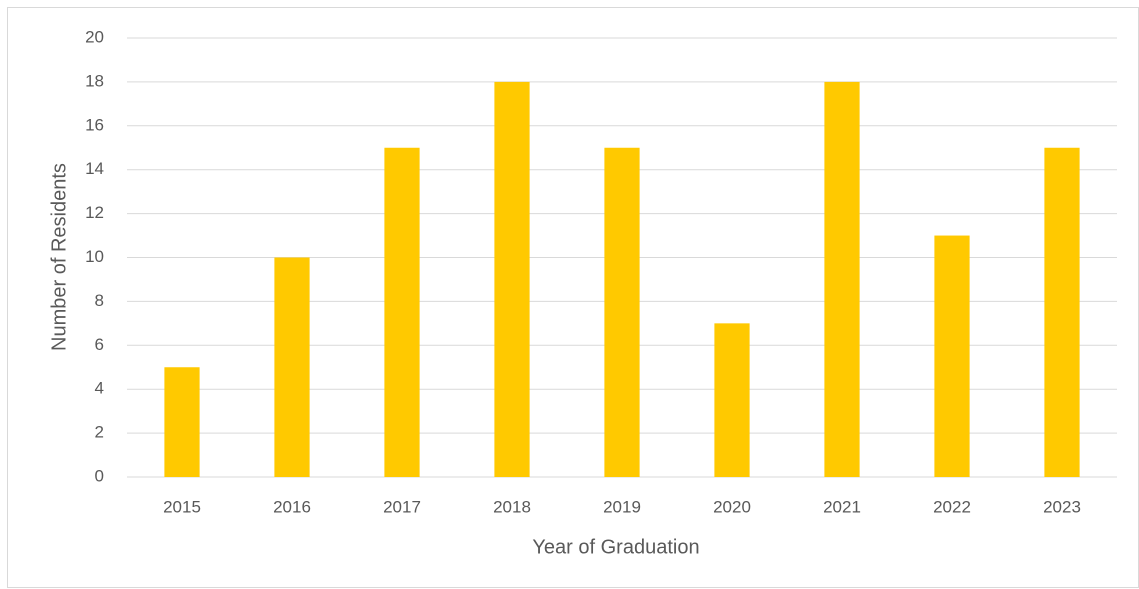 Image resolution: width=1139 pixels, height=589 pixels. What do you see at coordinates (94, 80) in the screenshot?
I see `y-tick-label: 18` at bounding box center [94, 80].